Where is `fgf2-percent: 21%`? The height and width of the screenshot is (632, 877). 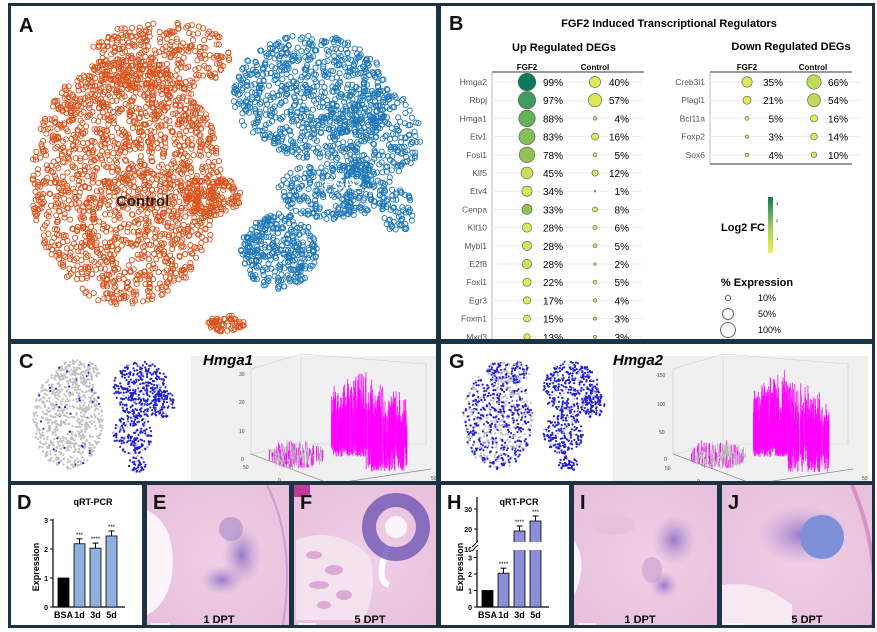
fgf2-percent: 21% is located at coordinates (773, 101).